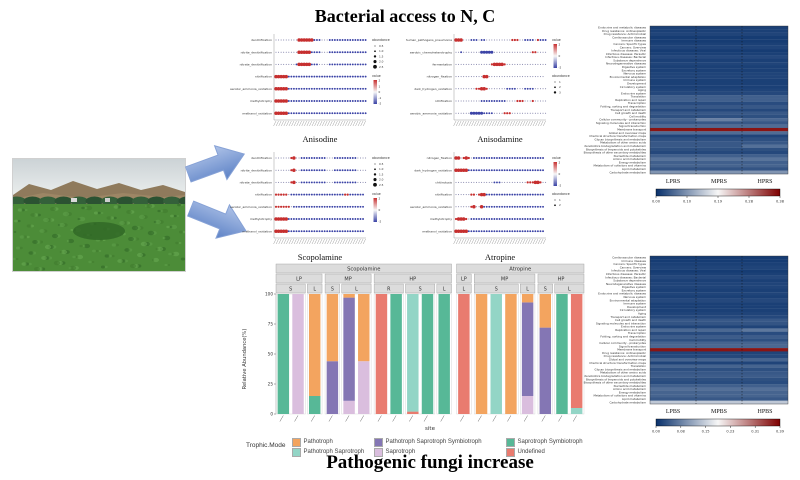 The image size is (800, 480). I want to click on heatmap-row-label: Global and overview maps, so click(628, 133).